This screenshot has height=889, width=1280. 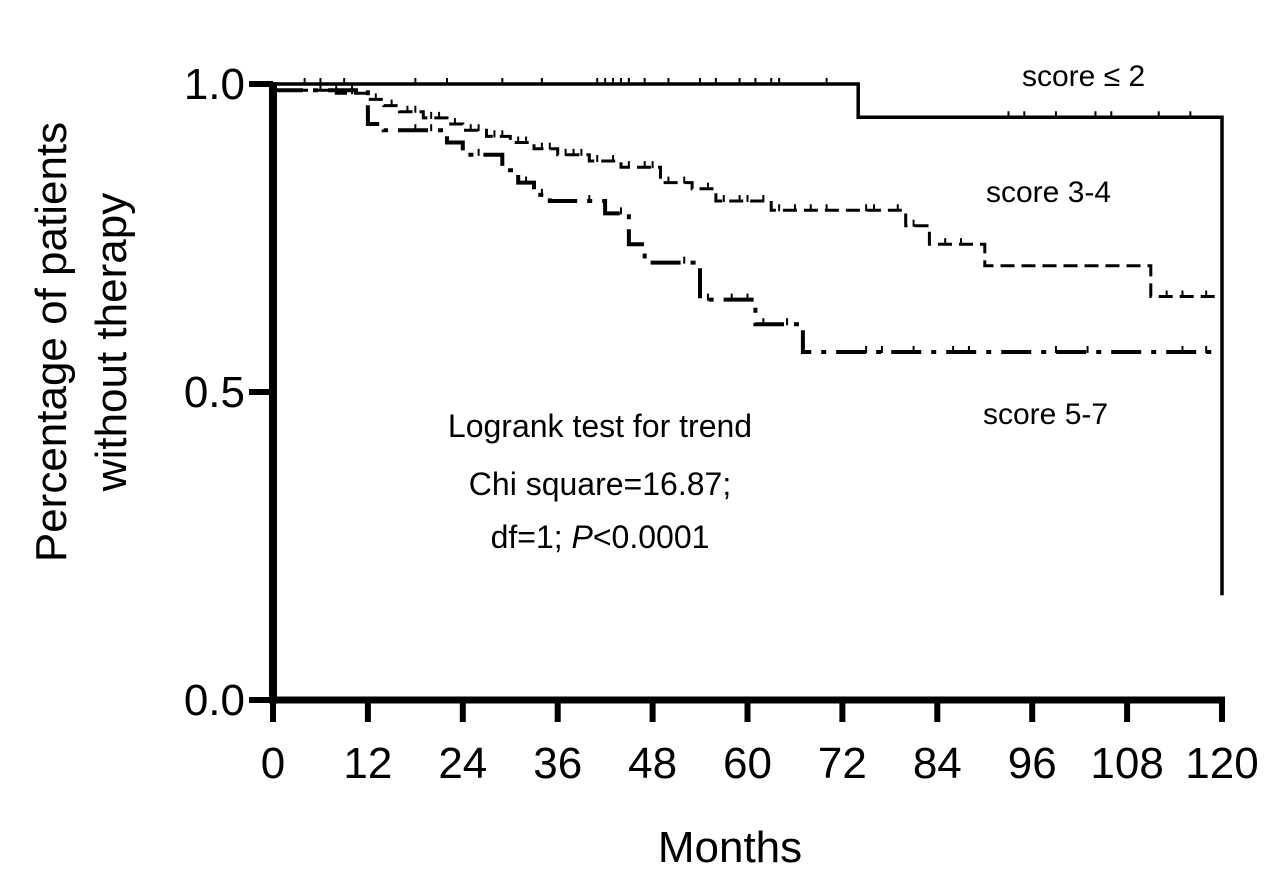 What do you see at coordinates (842, 763) in the screenshot?
I see `x-tick-label-6: 72` at bounding box center [842, 763].